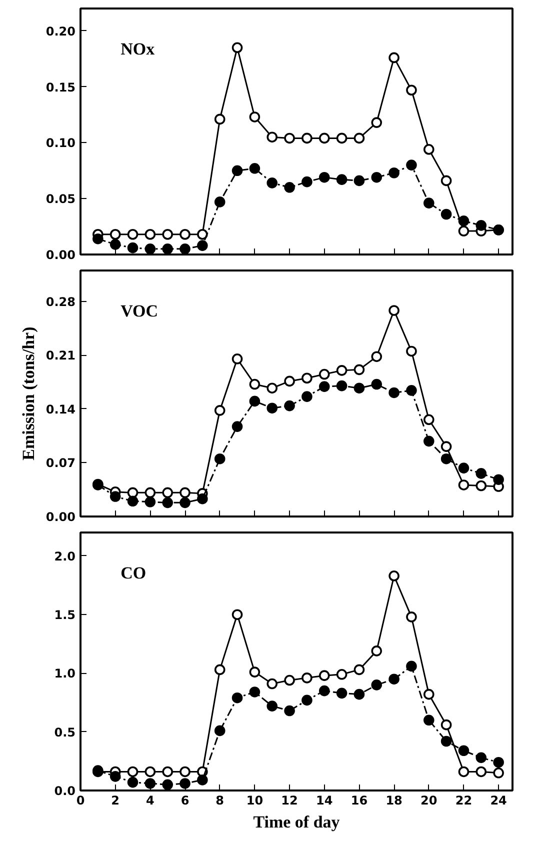  I want to click on y-tick-label: 0.21, so click(61, 355).